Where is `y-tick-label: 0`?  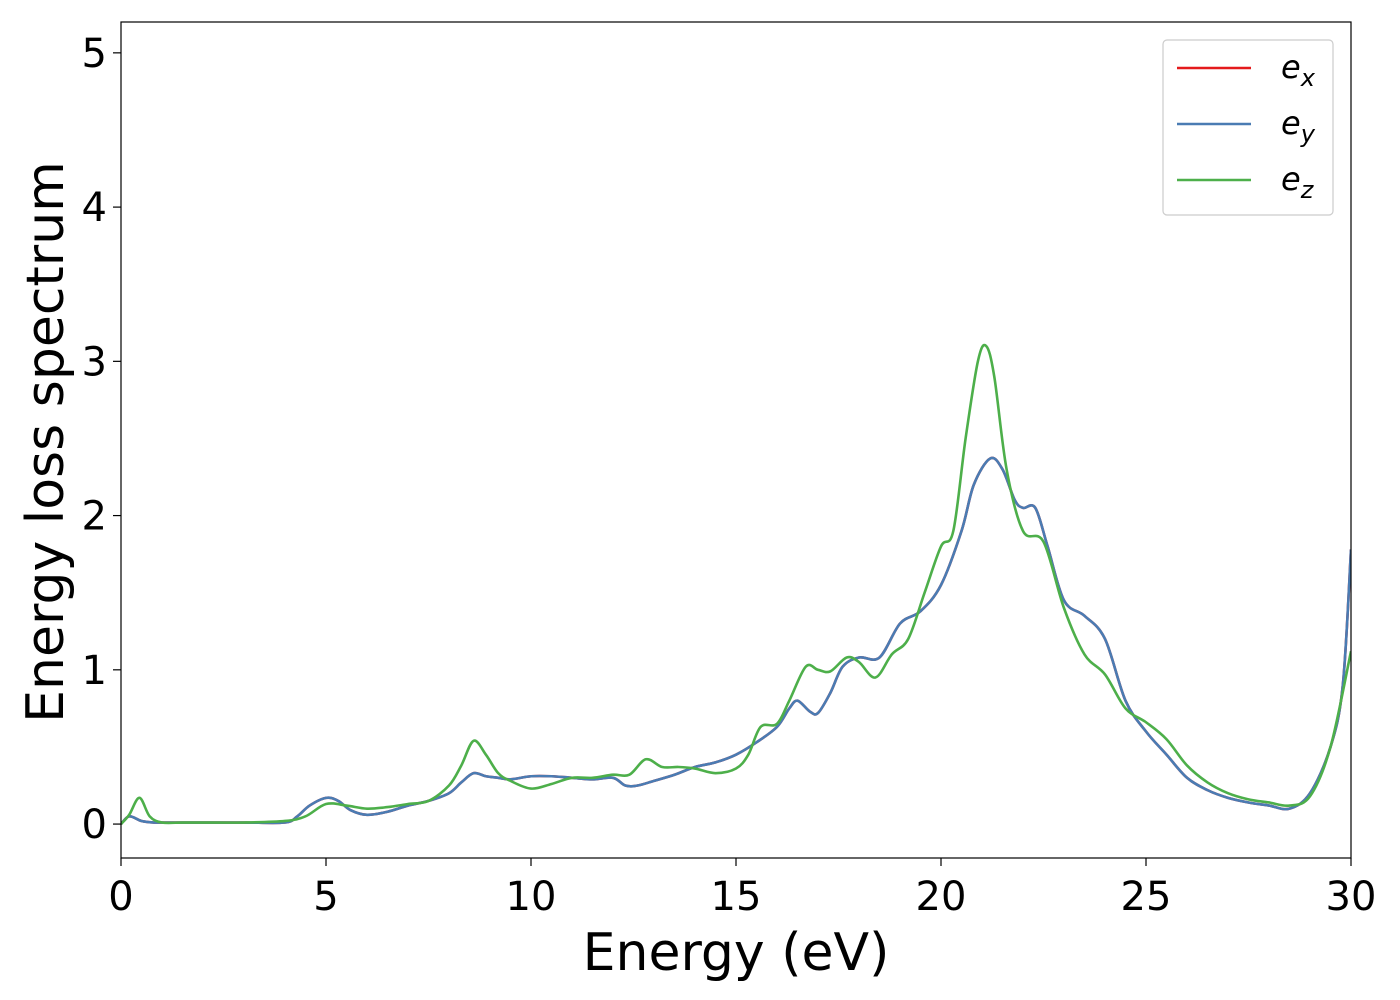
y-tick-label: 0 is located at coordinates (94, 825).